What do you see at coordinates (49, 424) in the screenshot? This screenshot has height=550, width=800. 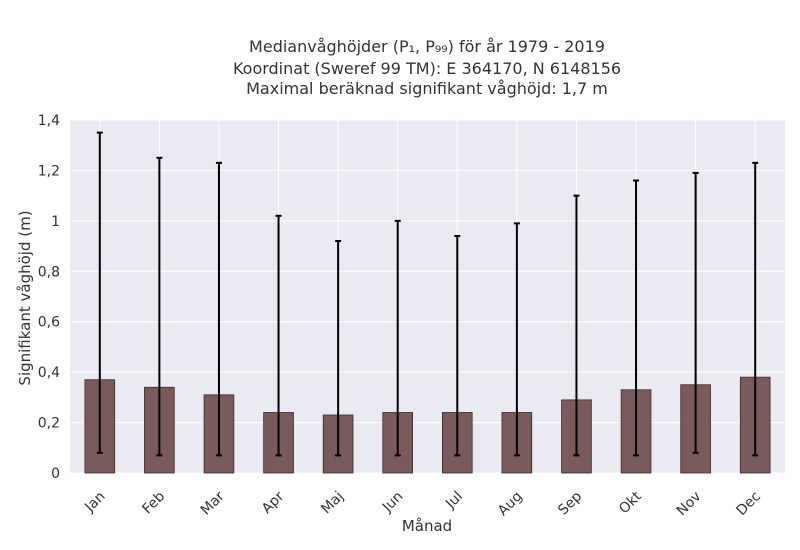 I see `y-tick-label: 0,2` at bounding box center [49, 424].